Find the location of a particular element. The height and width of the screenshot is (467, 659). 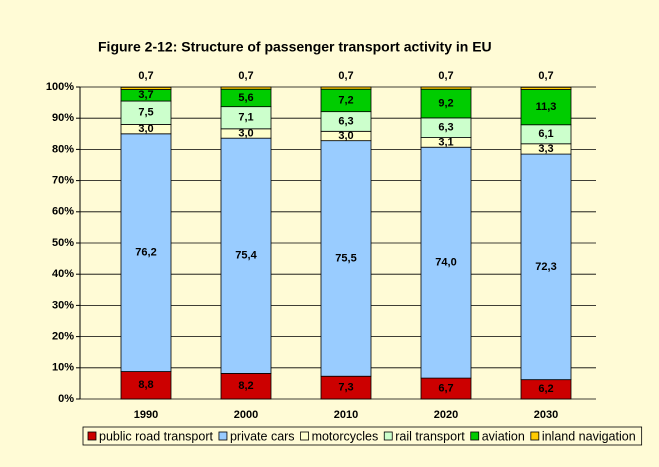

y-tick-label: 40% is located at coordinates (63, 274).